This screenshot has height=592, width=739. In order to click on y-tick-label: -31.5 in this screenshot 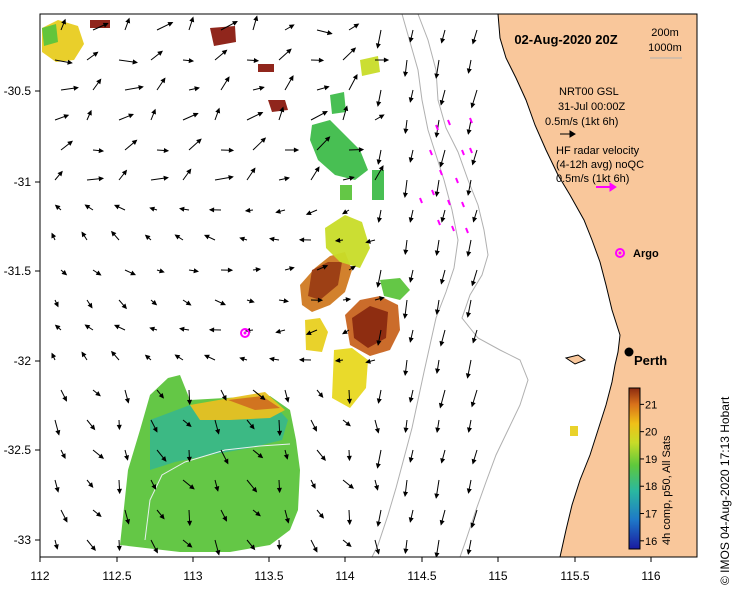, I will do `click(18, 271)`.